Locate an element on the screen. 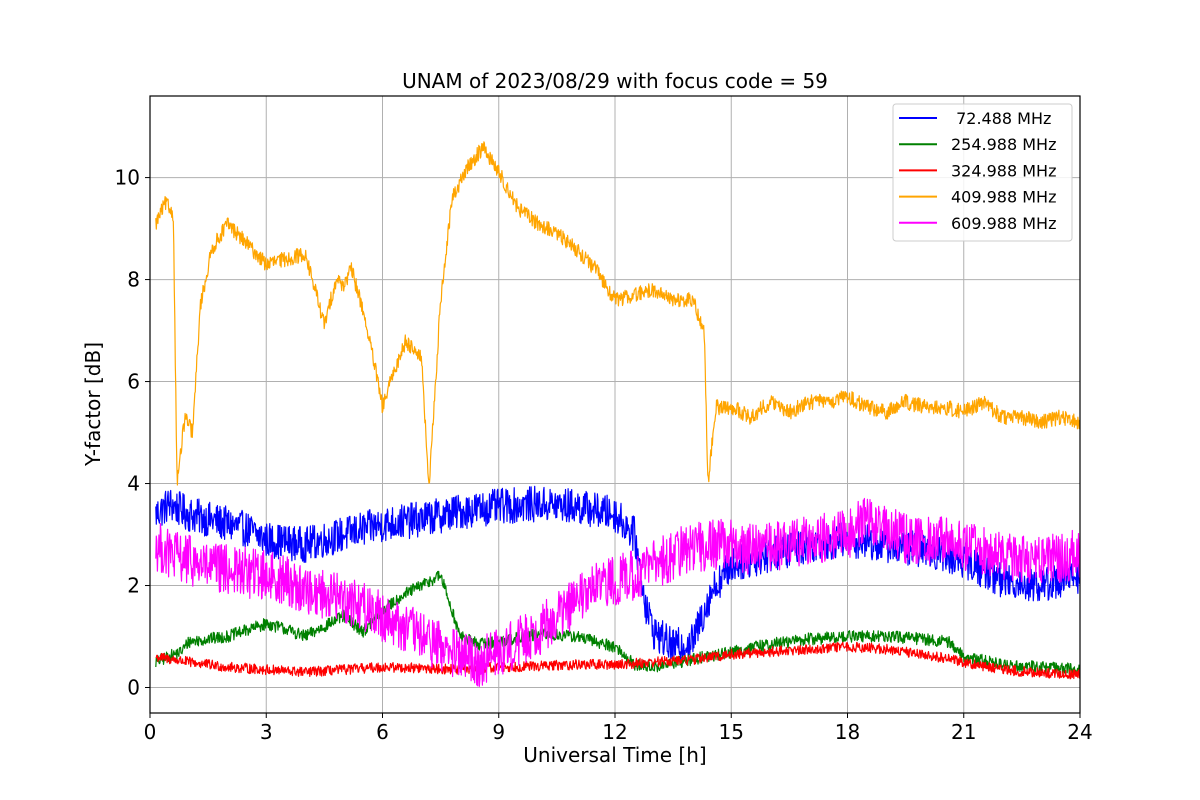 The width and height of the screenshot is (1200, 800). x-tick-label: 15 is located at coordinates (731, 732).